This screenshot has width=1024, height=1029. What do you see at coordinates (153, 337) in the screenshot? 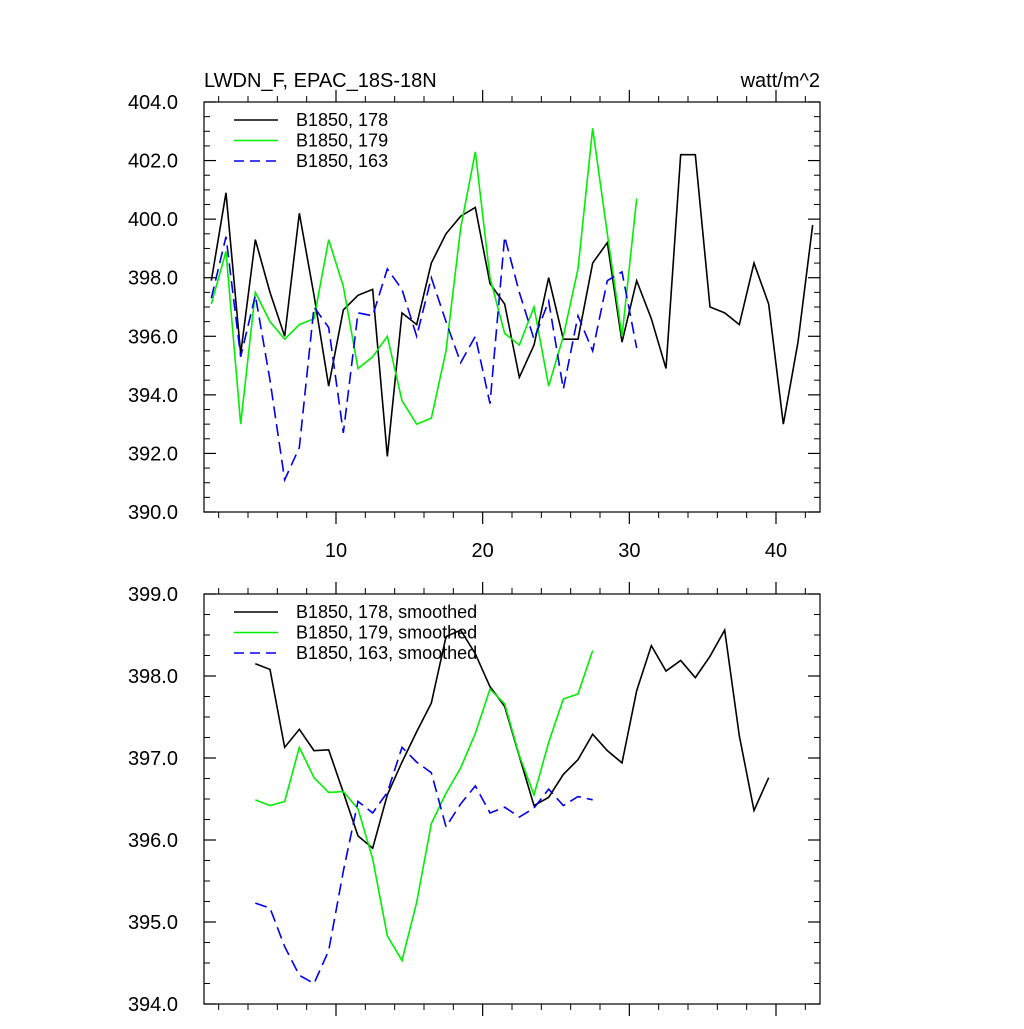
I see `top-y-tick-label: 396.0` at bounding box center [153, 337].